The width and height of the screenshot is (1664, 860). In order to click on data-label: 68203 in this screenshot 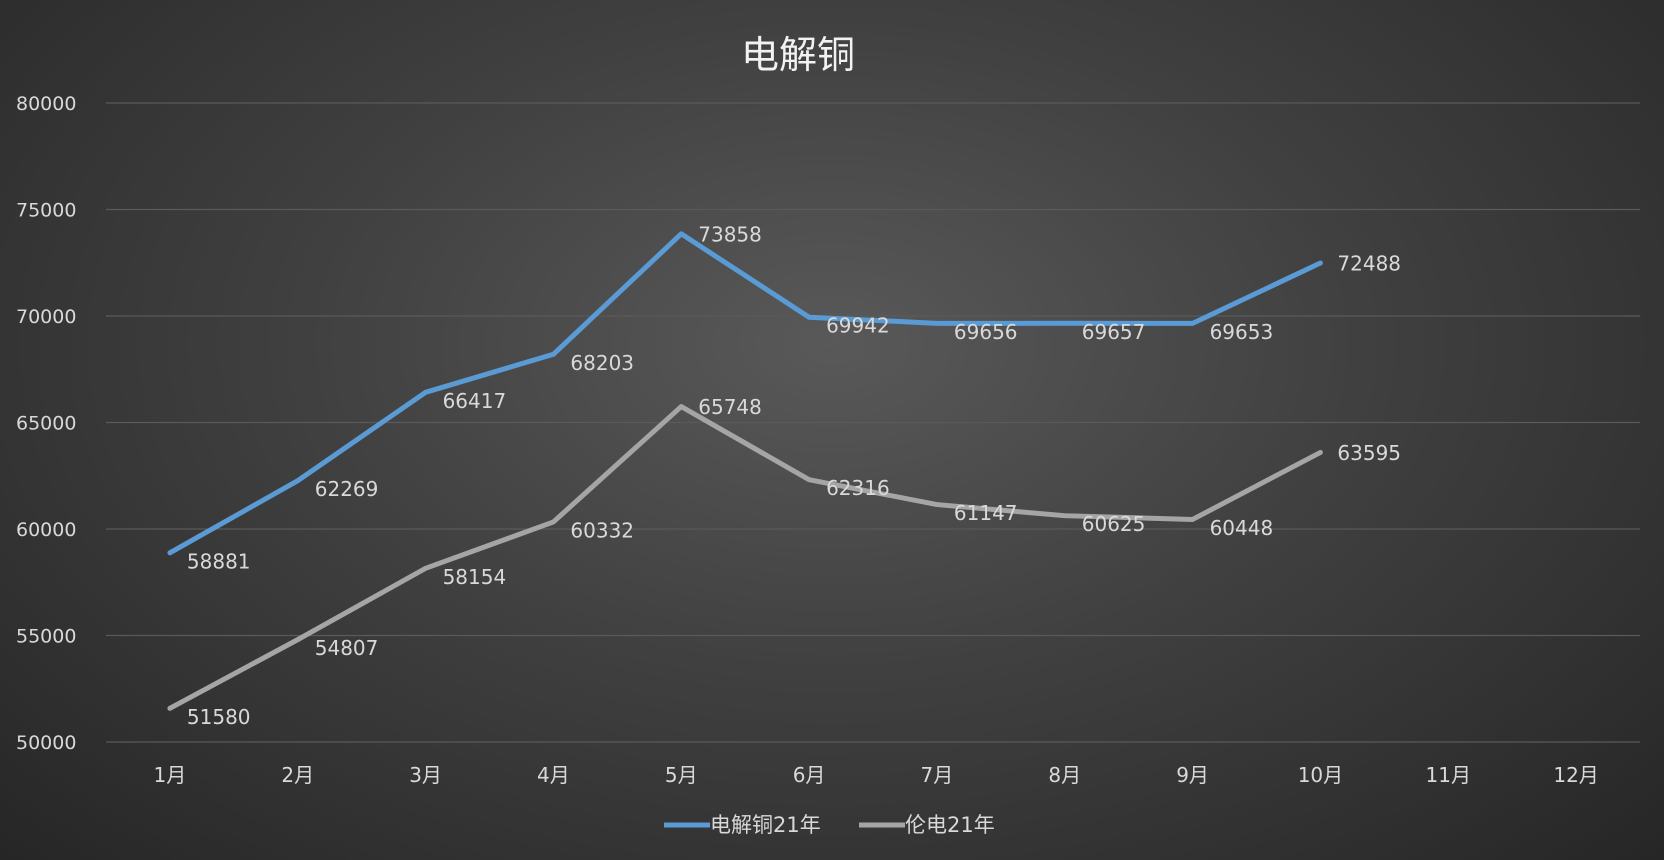, I will do `click(602, 363)`.